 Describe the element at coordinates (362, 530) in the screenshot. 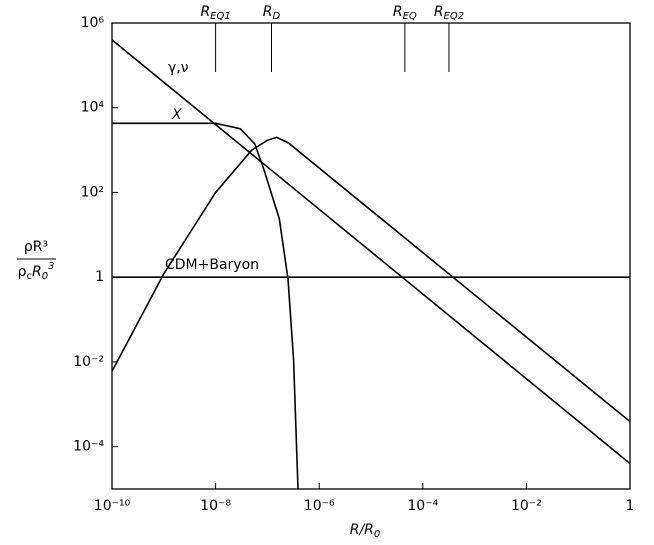

I see `x-label-text: R/R` at that location.